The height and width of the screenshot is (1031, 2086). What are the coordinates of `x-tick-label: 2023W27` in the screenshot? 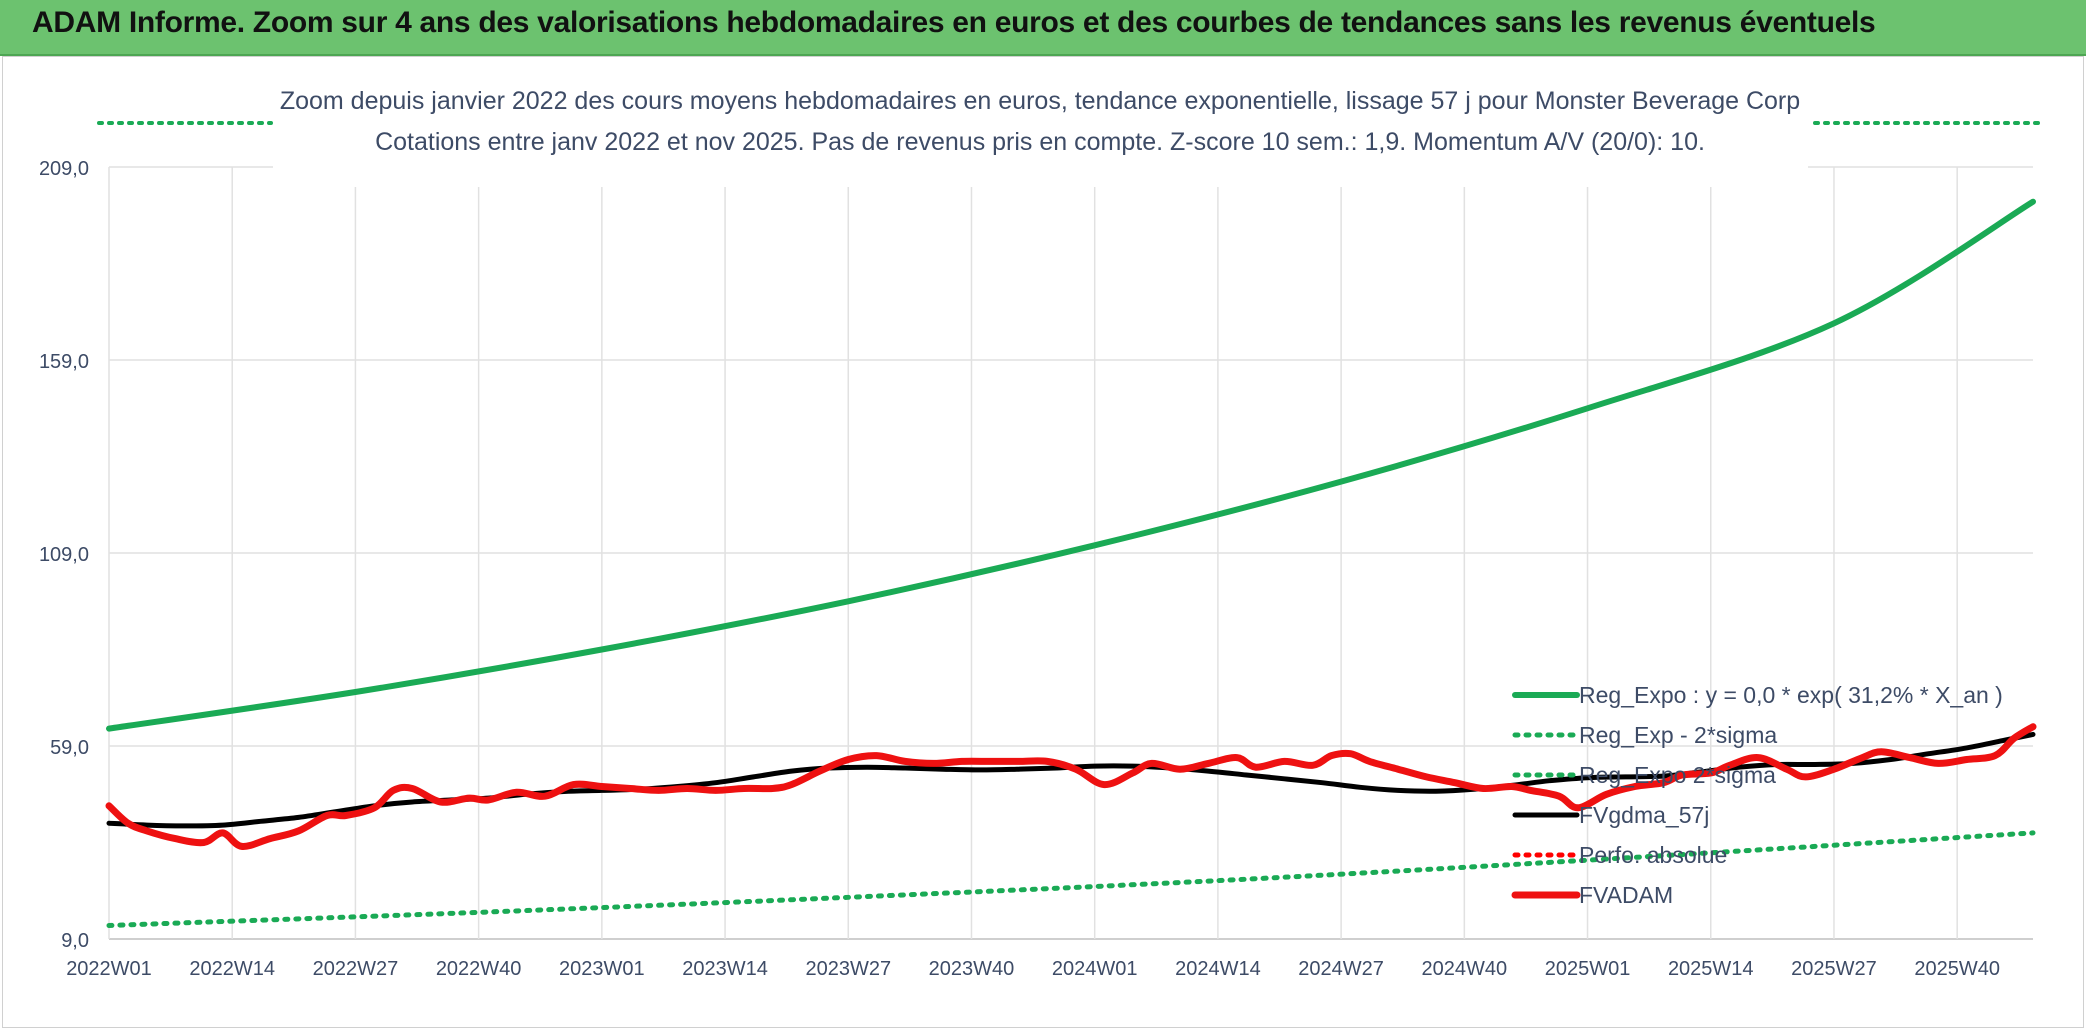 It's located at (848, 969).